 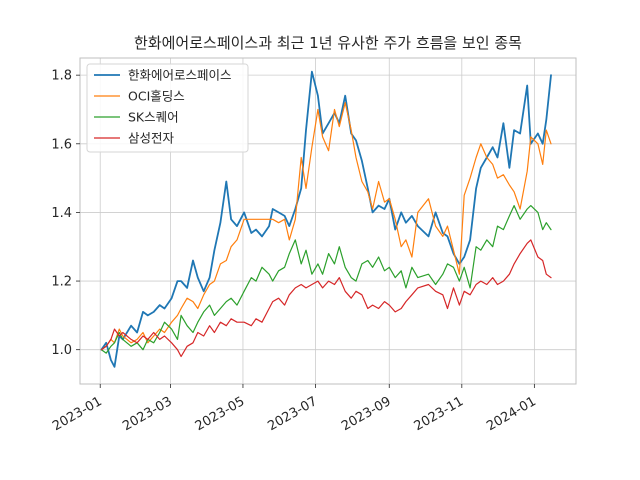 I want to click on y-tick-label: 1.0, so click(x=61, y=350).